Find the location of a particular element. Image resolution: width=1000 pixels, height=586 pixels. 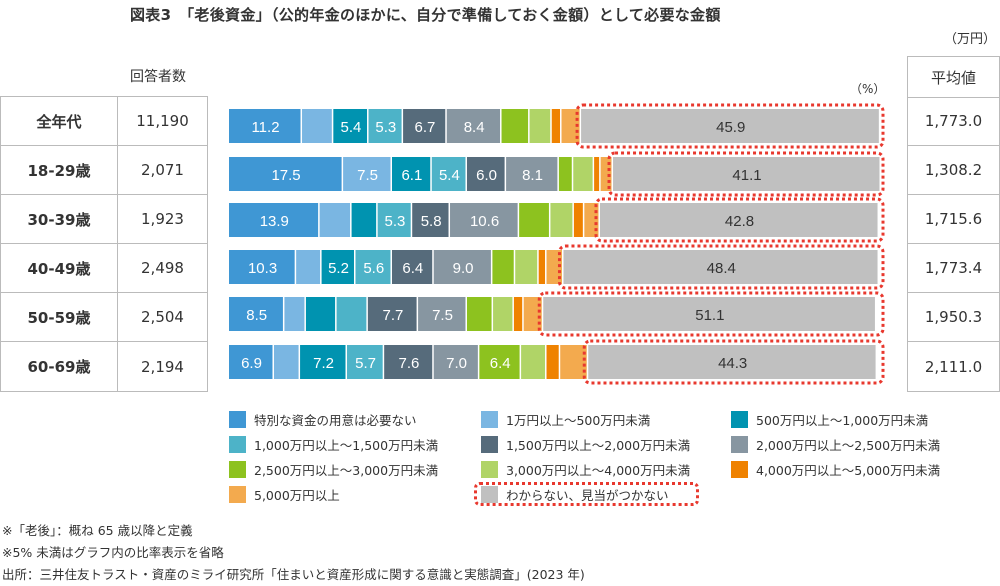

data-label: 41.1 is located at coordinates (746, 175).